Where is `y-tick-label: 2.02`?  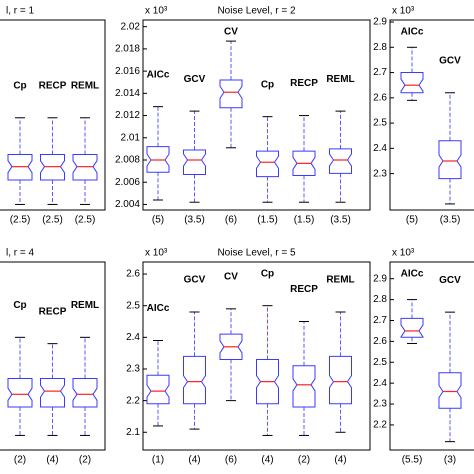 y-tick-label: 2.02 is located at coordinates (131, 26).